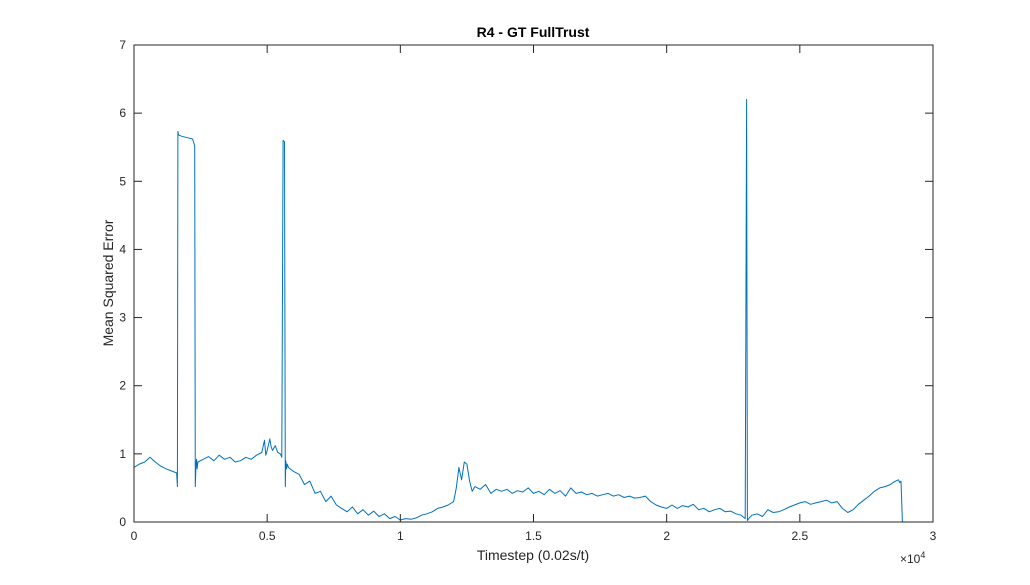 Image resolution: width=1030 pixels, height=585 pixels. What do you see at coordinates (122, 45) in the screenshot?
I see `y-tick-label: 7` at bounding box center [122, 45].